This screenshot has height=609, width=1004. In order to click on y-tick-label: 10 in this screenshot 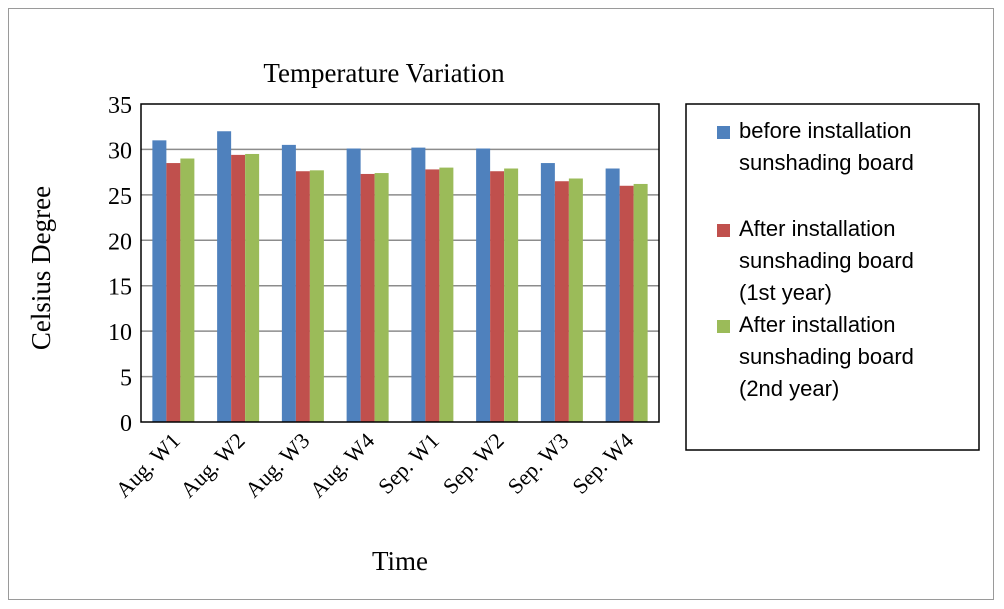, I will do `click(120, 333)`.